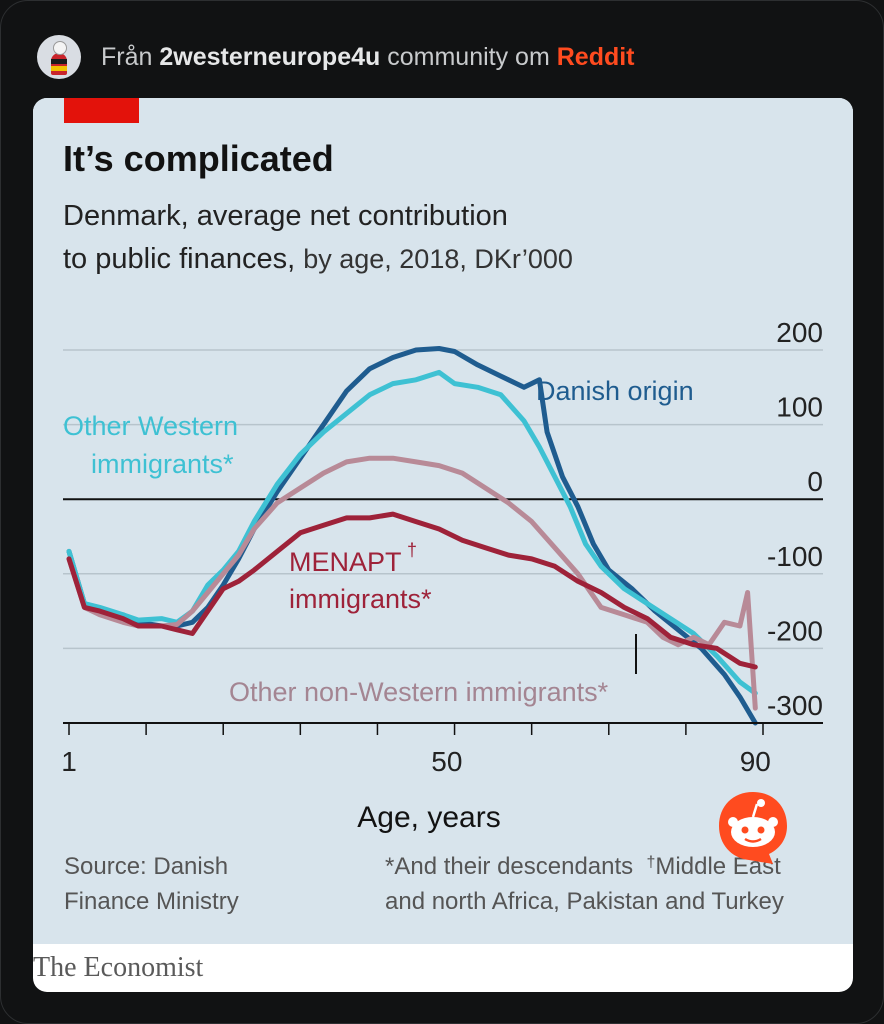 This screenshot has width=884, height=1024. What do you see at coordinates (753, 828) in the screenshot?
I see `reddit-snoo-icon` at bounding box center [753, 828].